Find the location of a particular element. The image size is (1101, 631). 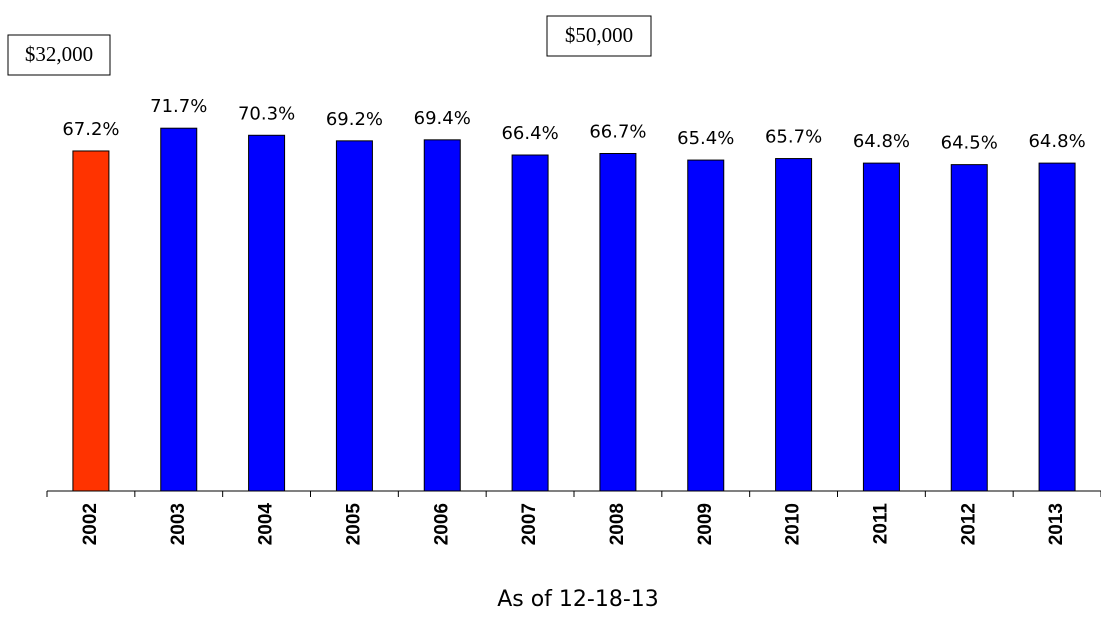

x-tick-label: 2011 is located at coordinates (880, 524).